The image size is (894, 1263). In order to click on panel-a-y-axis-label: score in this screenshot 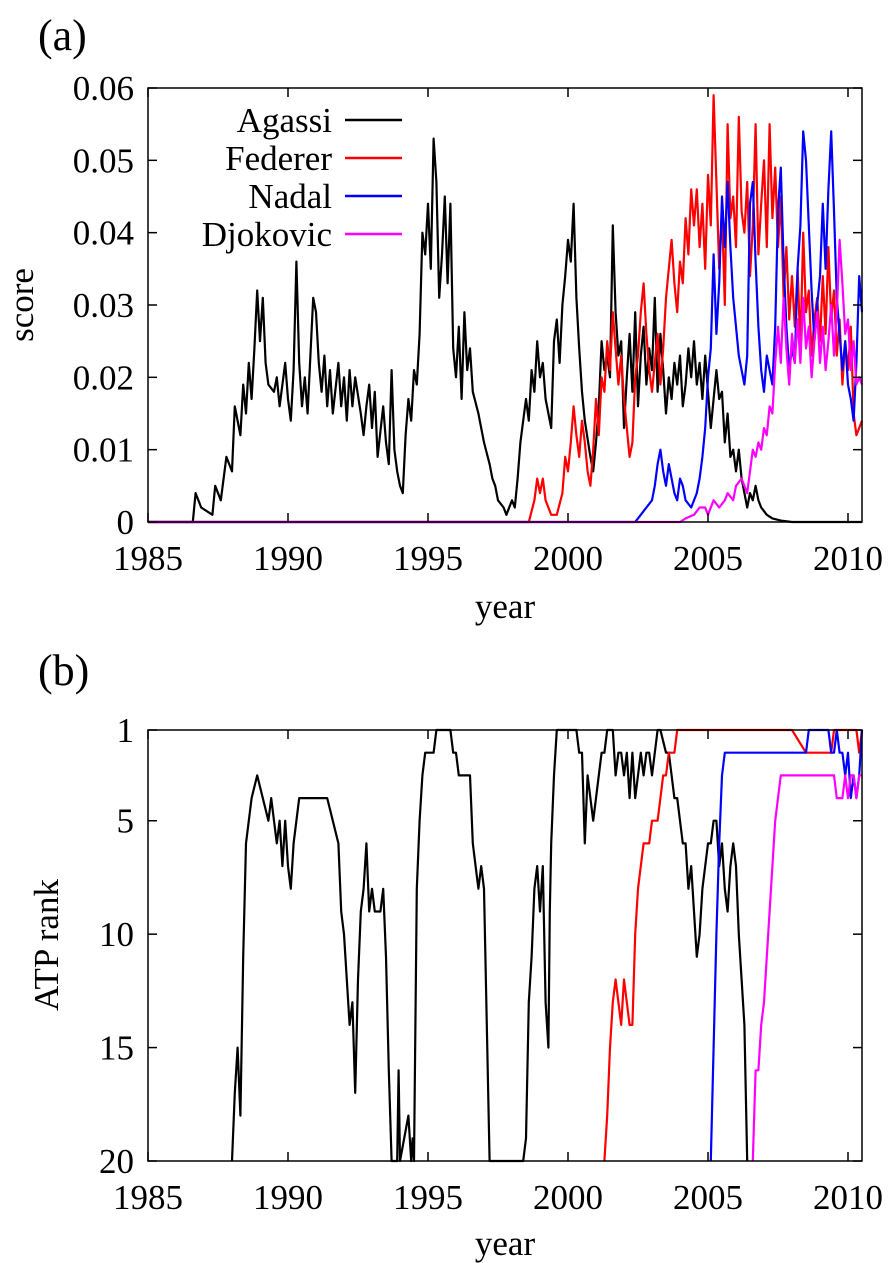, I will do `click(21, 305)`.